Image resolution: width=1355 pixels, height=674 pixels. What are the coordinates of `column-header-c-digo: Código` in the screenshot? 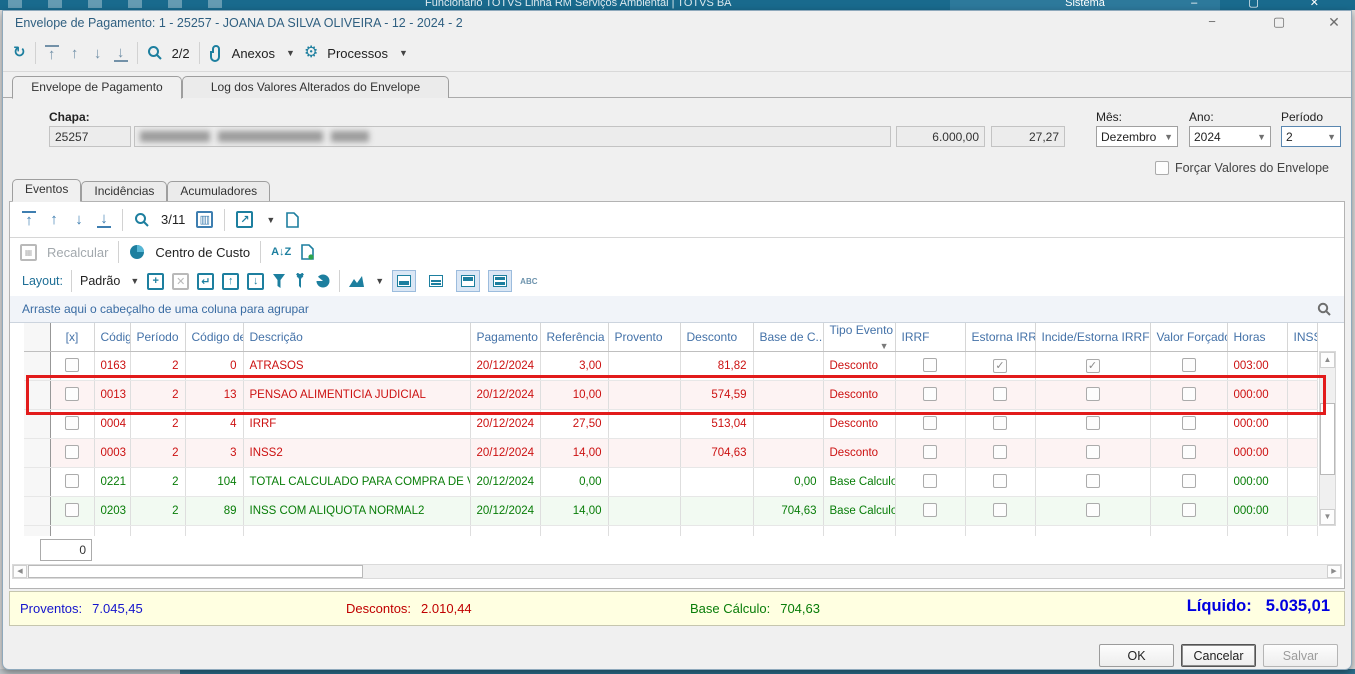 It's located at (112, 337).